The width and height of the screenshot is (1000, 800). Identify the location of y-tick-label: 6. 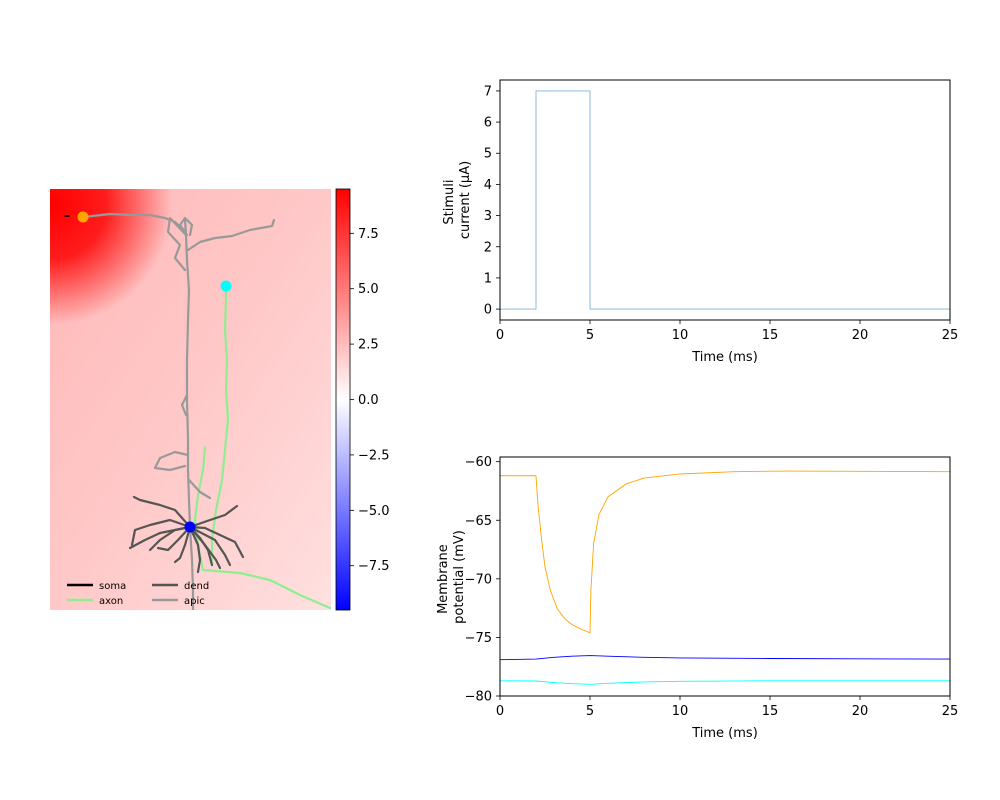
(488, 123).